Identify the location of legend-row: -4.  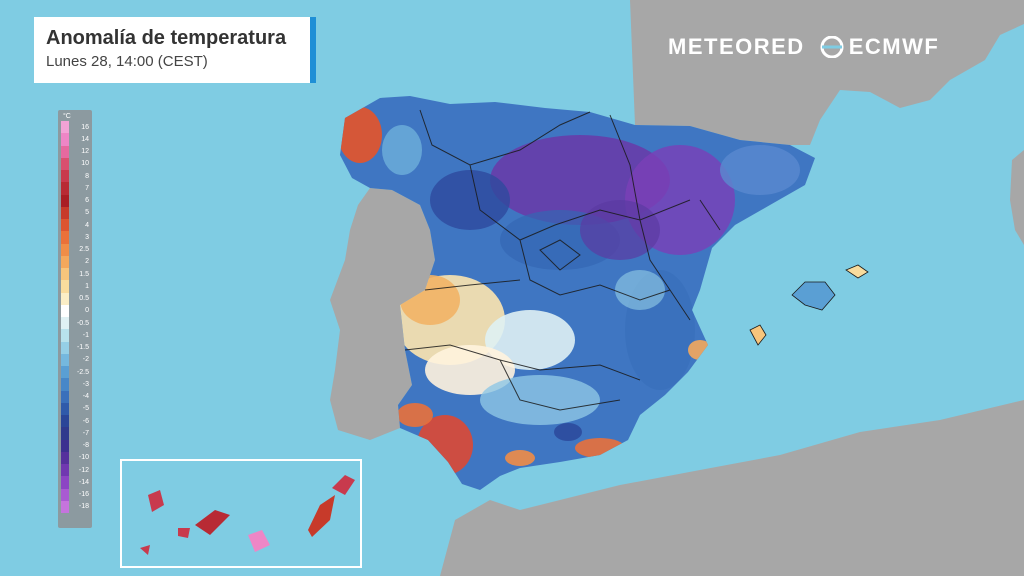
(75, 396).